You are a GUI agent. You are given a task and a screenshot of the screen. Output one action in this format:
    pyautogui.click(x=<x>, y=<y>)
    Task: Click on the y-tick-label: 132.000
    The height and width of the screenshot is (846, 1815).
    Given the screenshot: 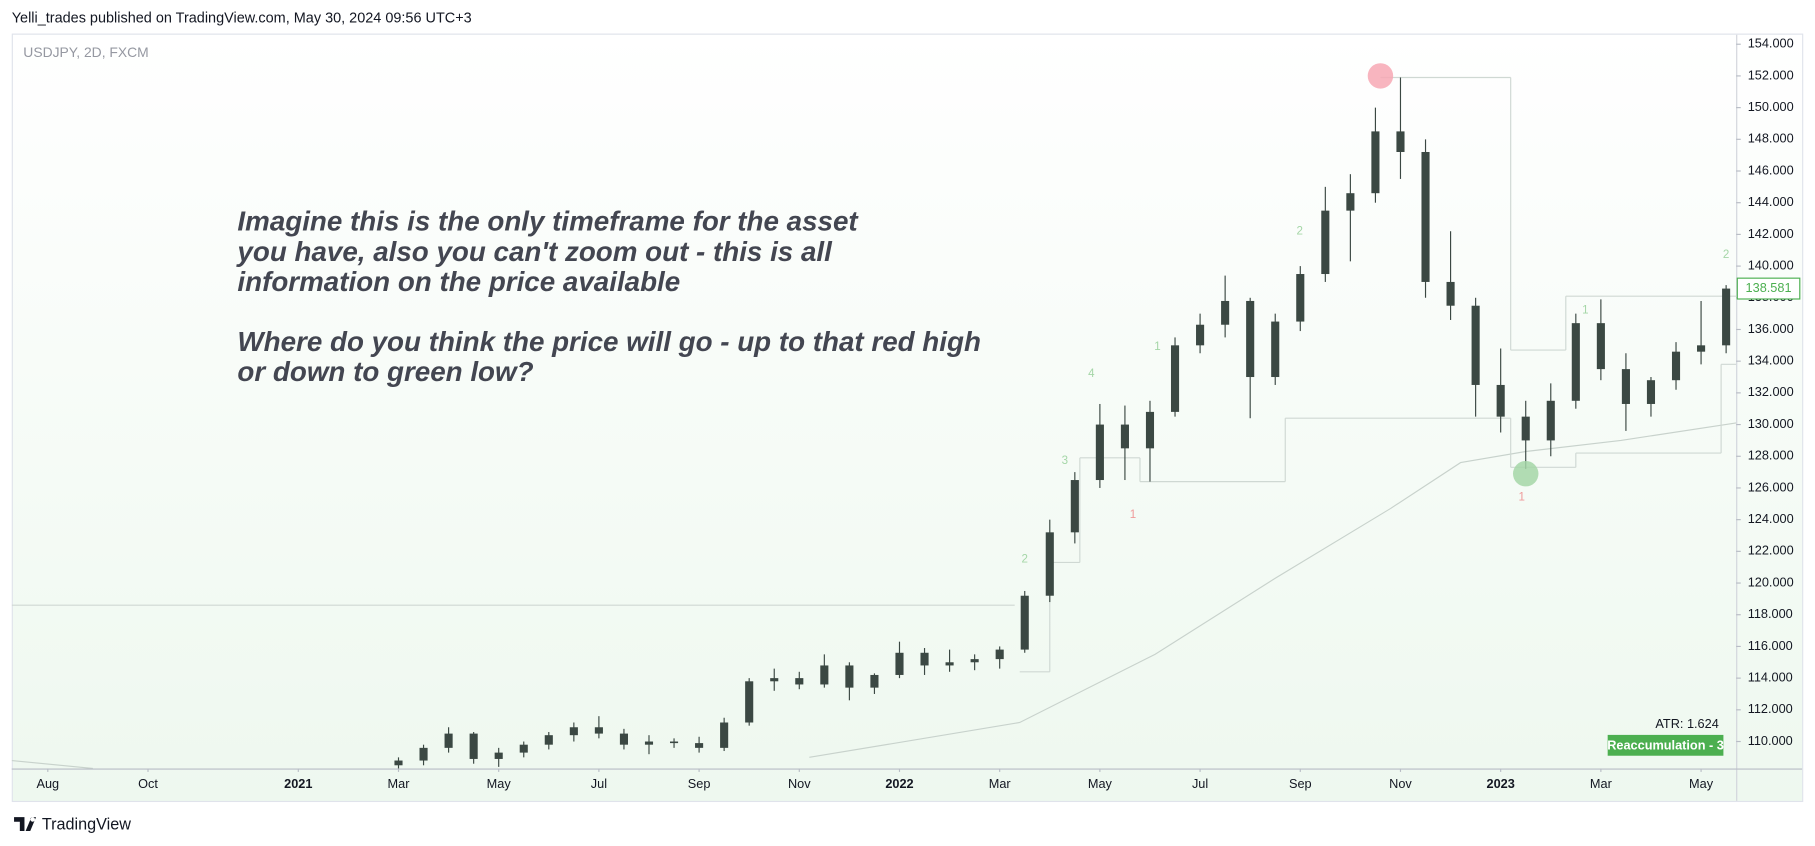 What is the action you would take?
    pyautogui.click(x=1771, y=391)
    